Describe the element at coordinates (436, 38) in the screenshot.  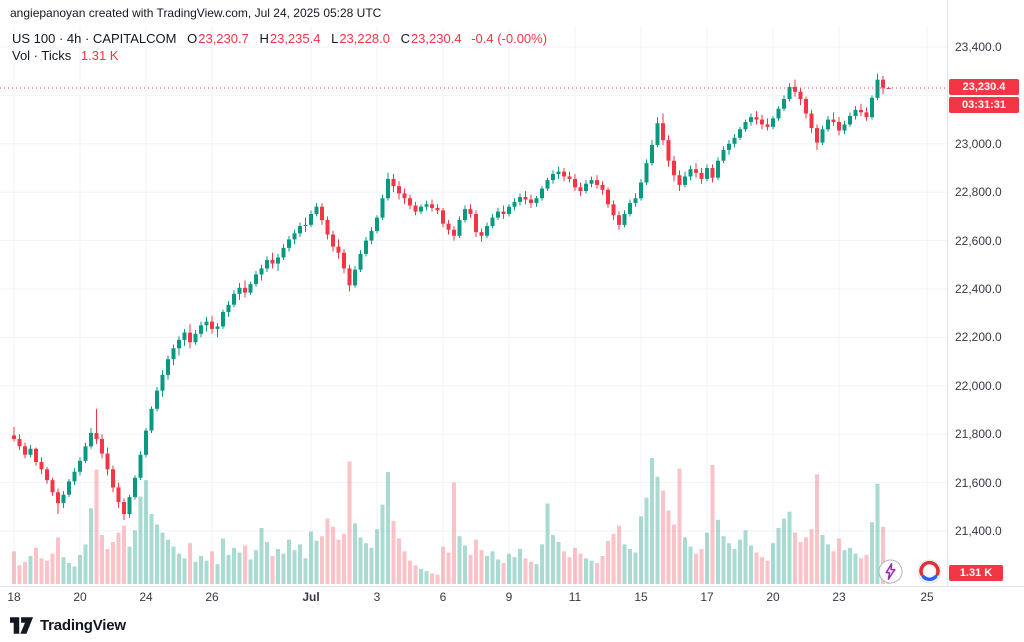
I see `ohlc-close-value: 23,230.4` at that location.